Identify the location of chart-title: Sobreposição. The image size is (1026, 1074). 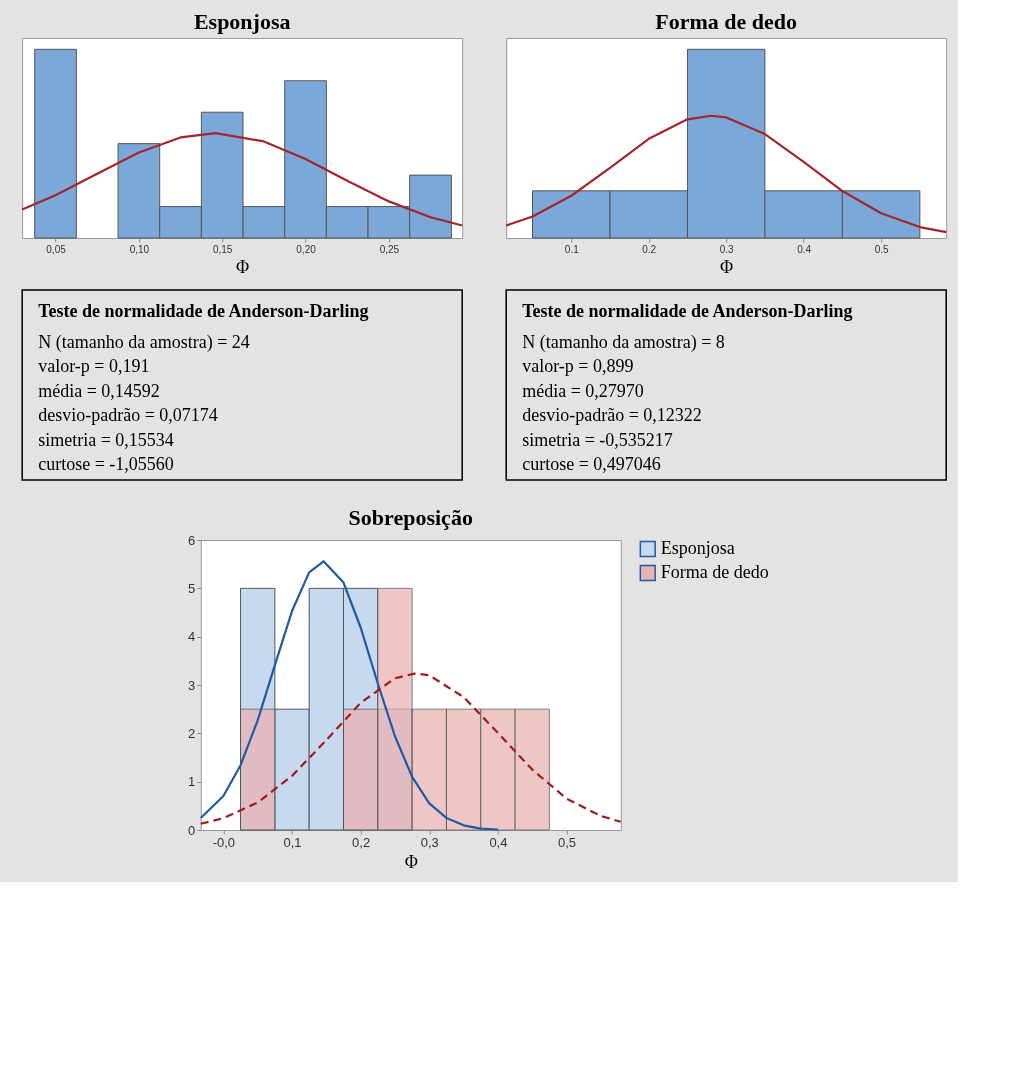
(410, 517).